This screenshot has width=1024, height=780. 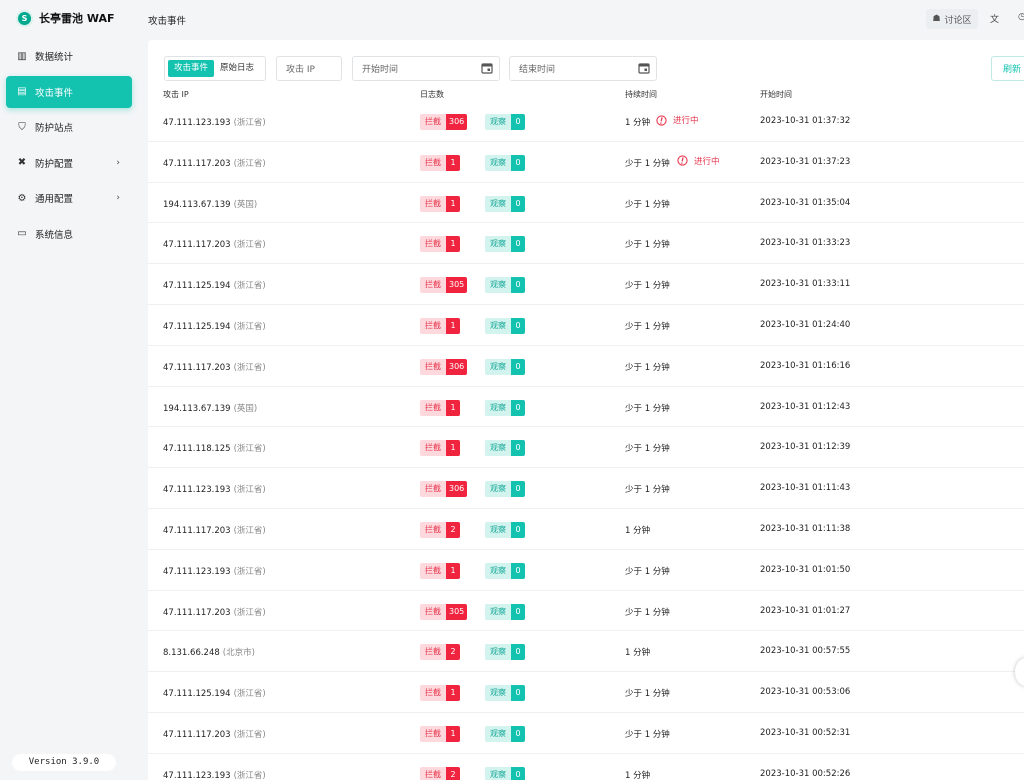 I want to click on col-logs: 日志数, so click(x=432, y=94).